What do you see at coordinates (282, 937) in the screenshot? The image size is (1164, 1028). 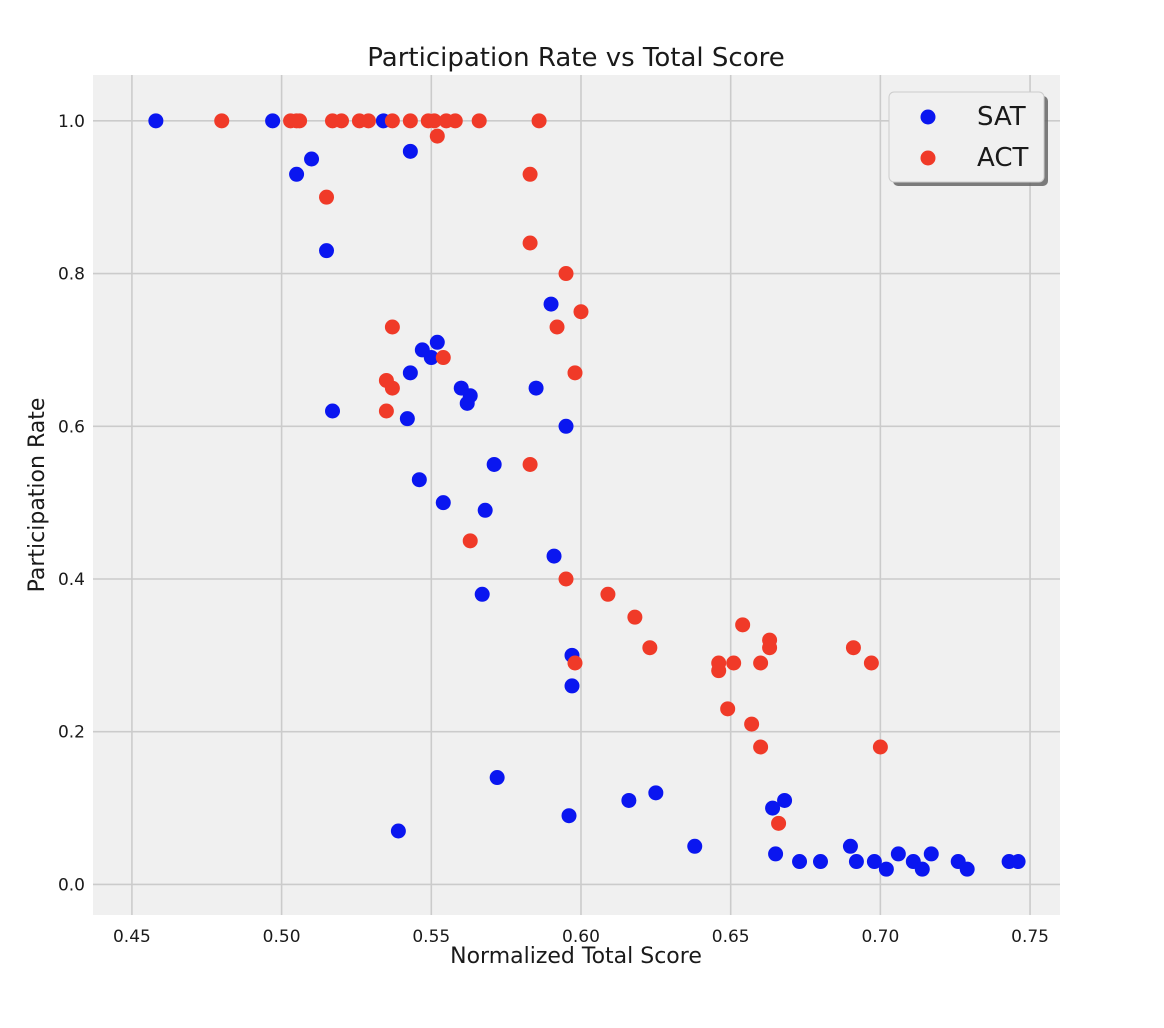 I see `x-tick-label: 0.50` at bounding box center [282, 937].